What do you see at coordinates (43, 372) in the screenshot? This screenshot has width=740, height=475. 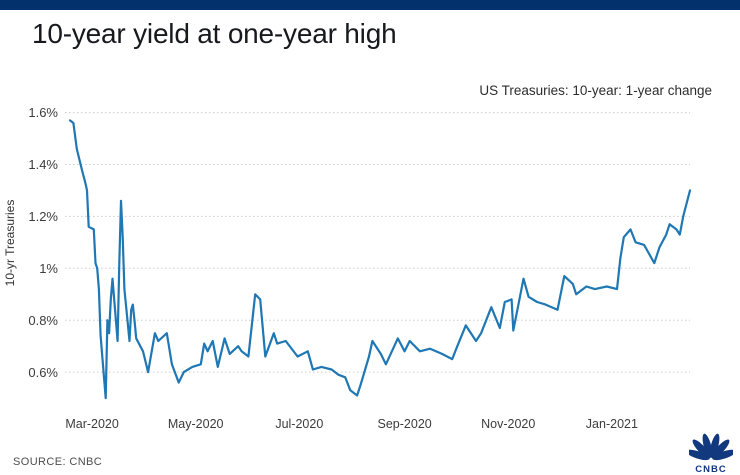 I see `y-tick-label: 0.6%` at bounding box center [43, 372].